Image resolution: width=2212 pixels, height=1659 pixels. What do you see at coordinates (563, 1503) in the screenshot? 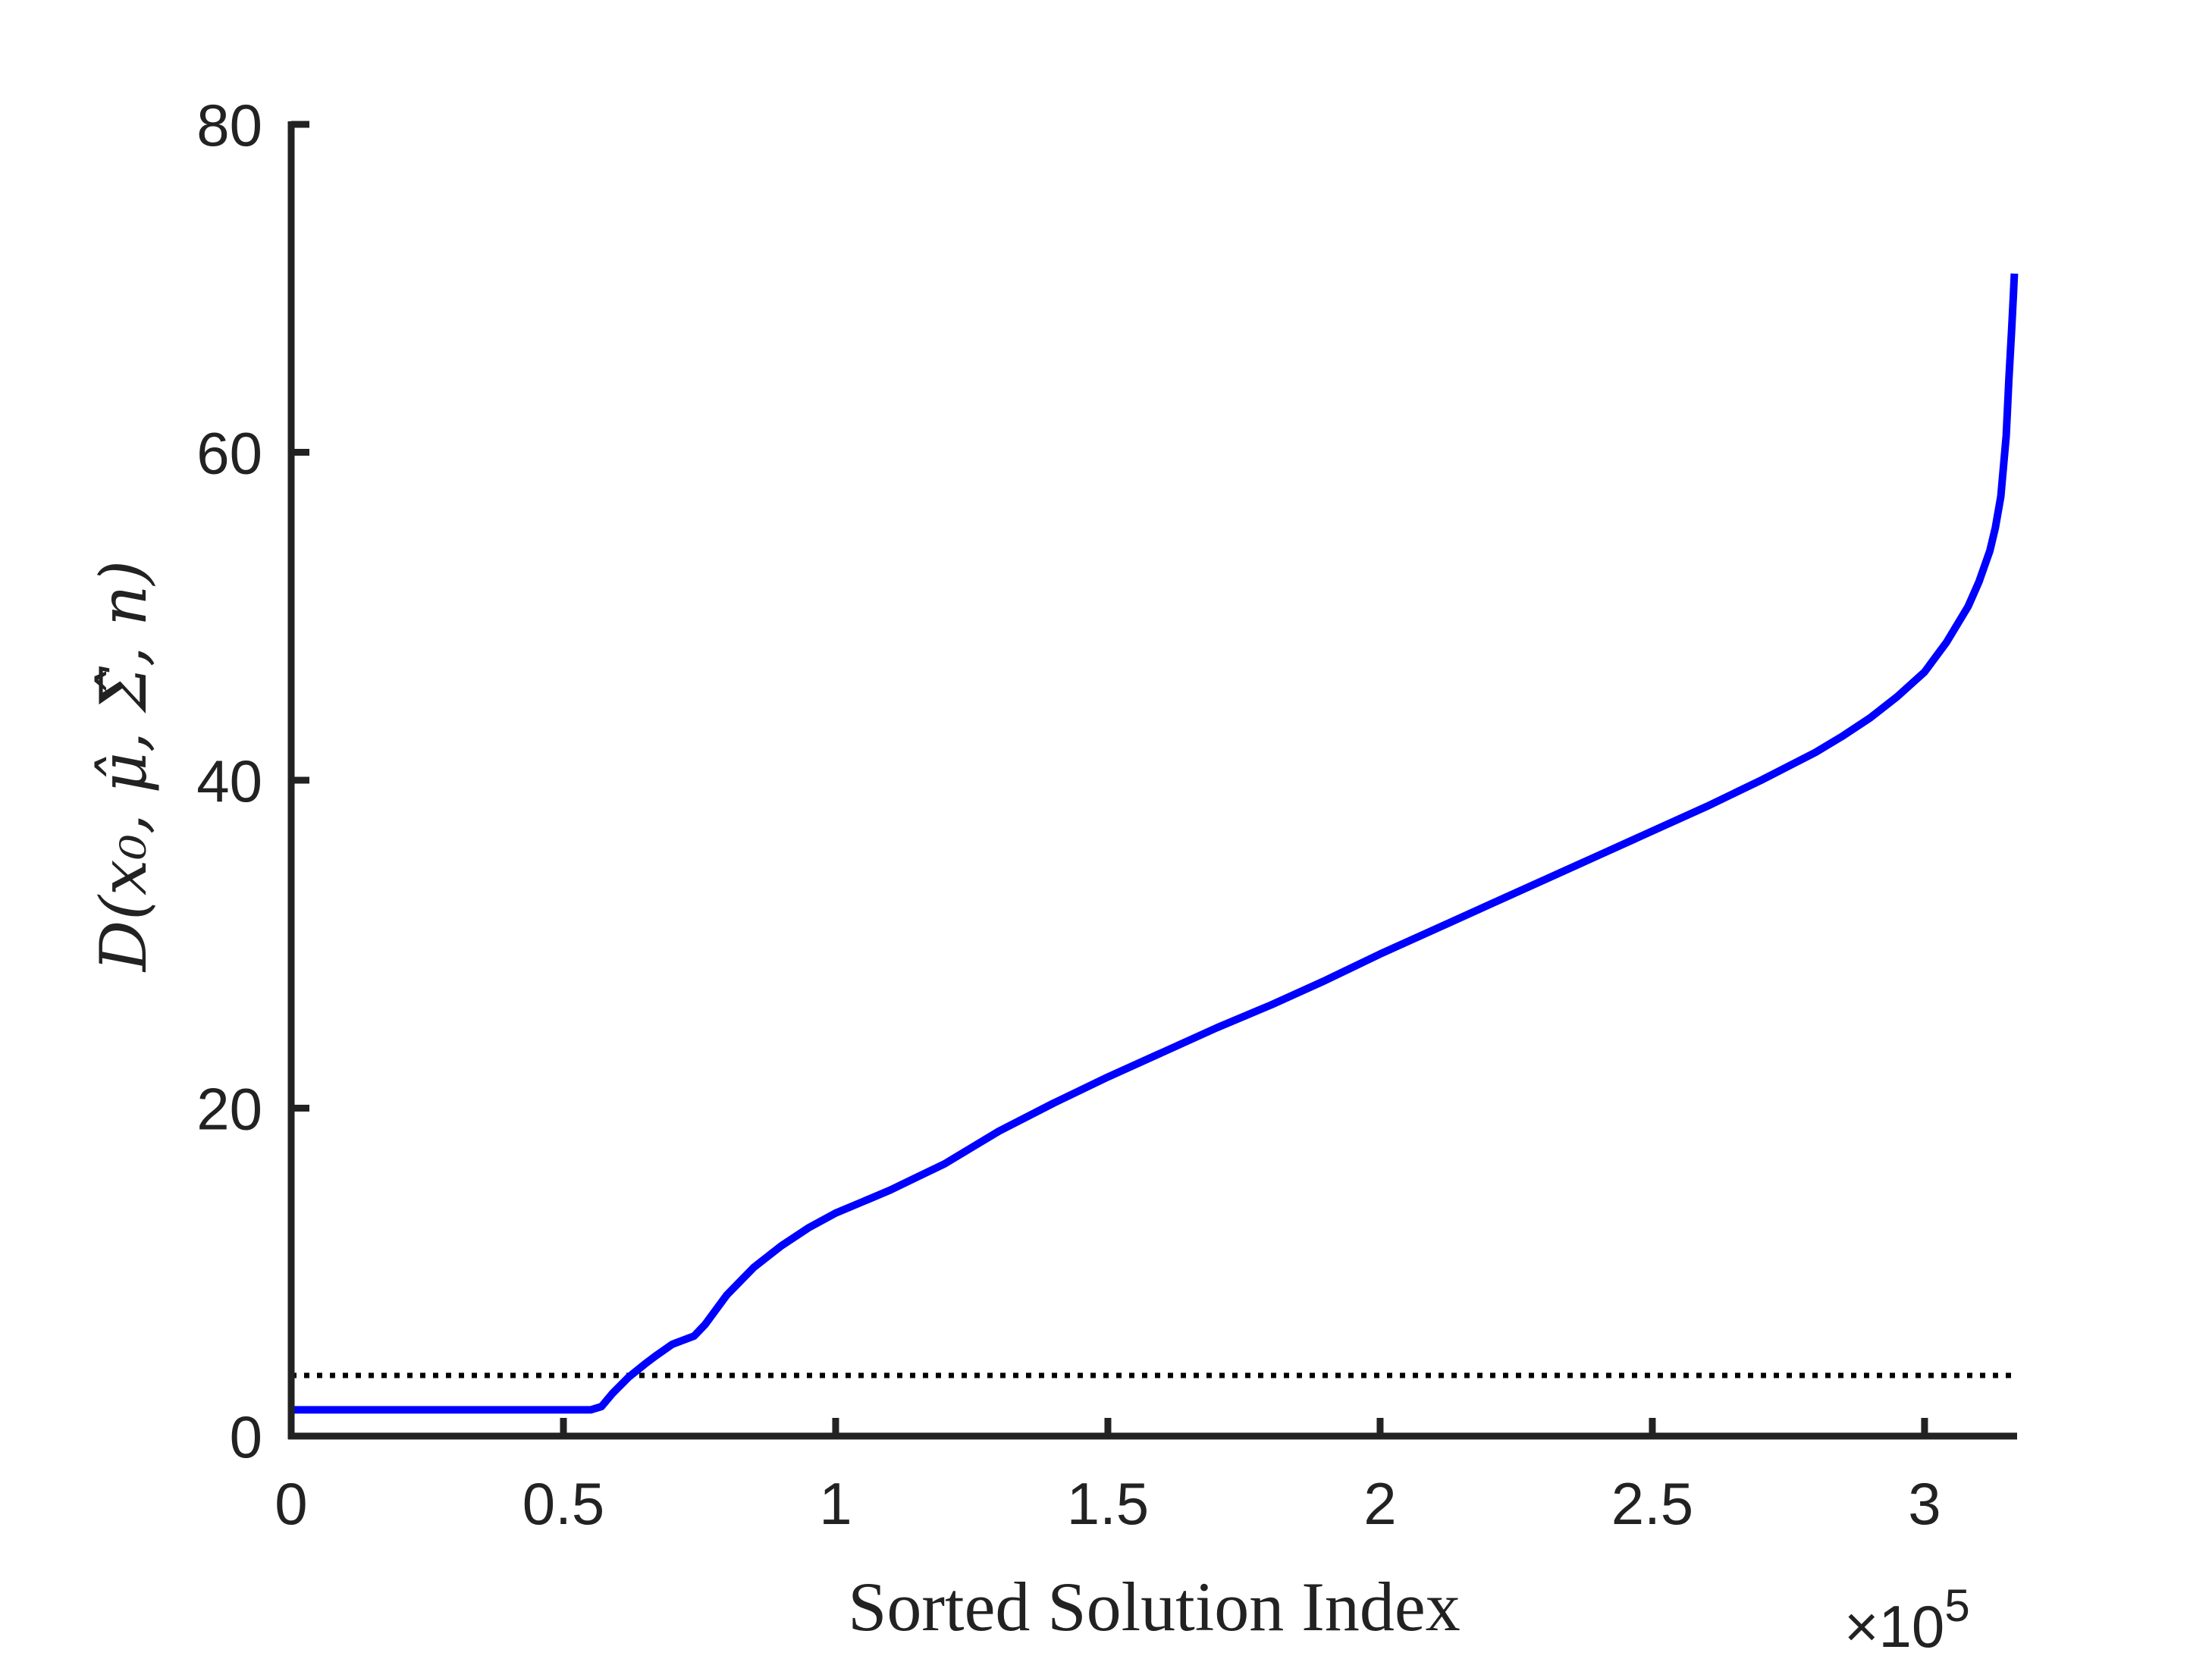
I see `x-tick-label: 0.5` at bounding box center [563, 1503].